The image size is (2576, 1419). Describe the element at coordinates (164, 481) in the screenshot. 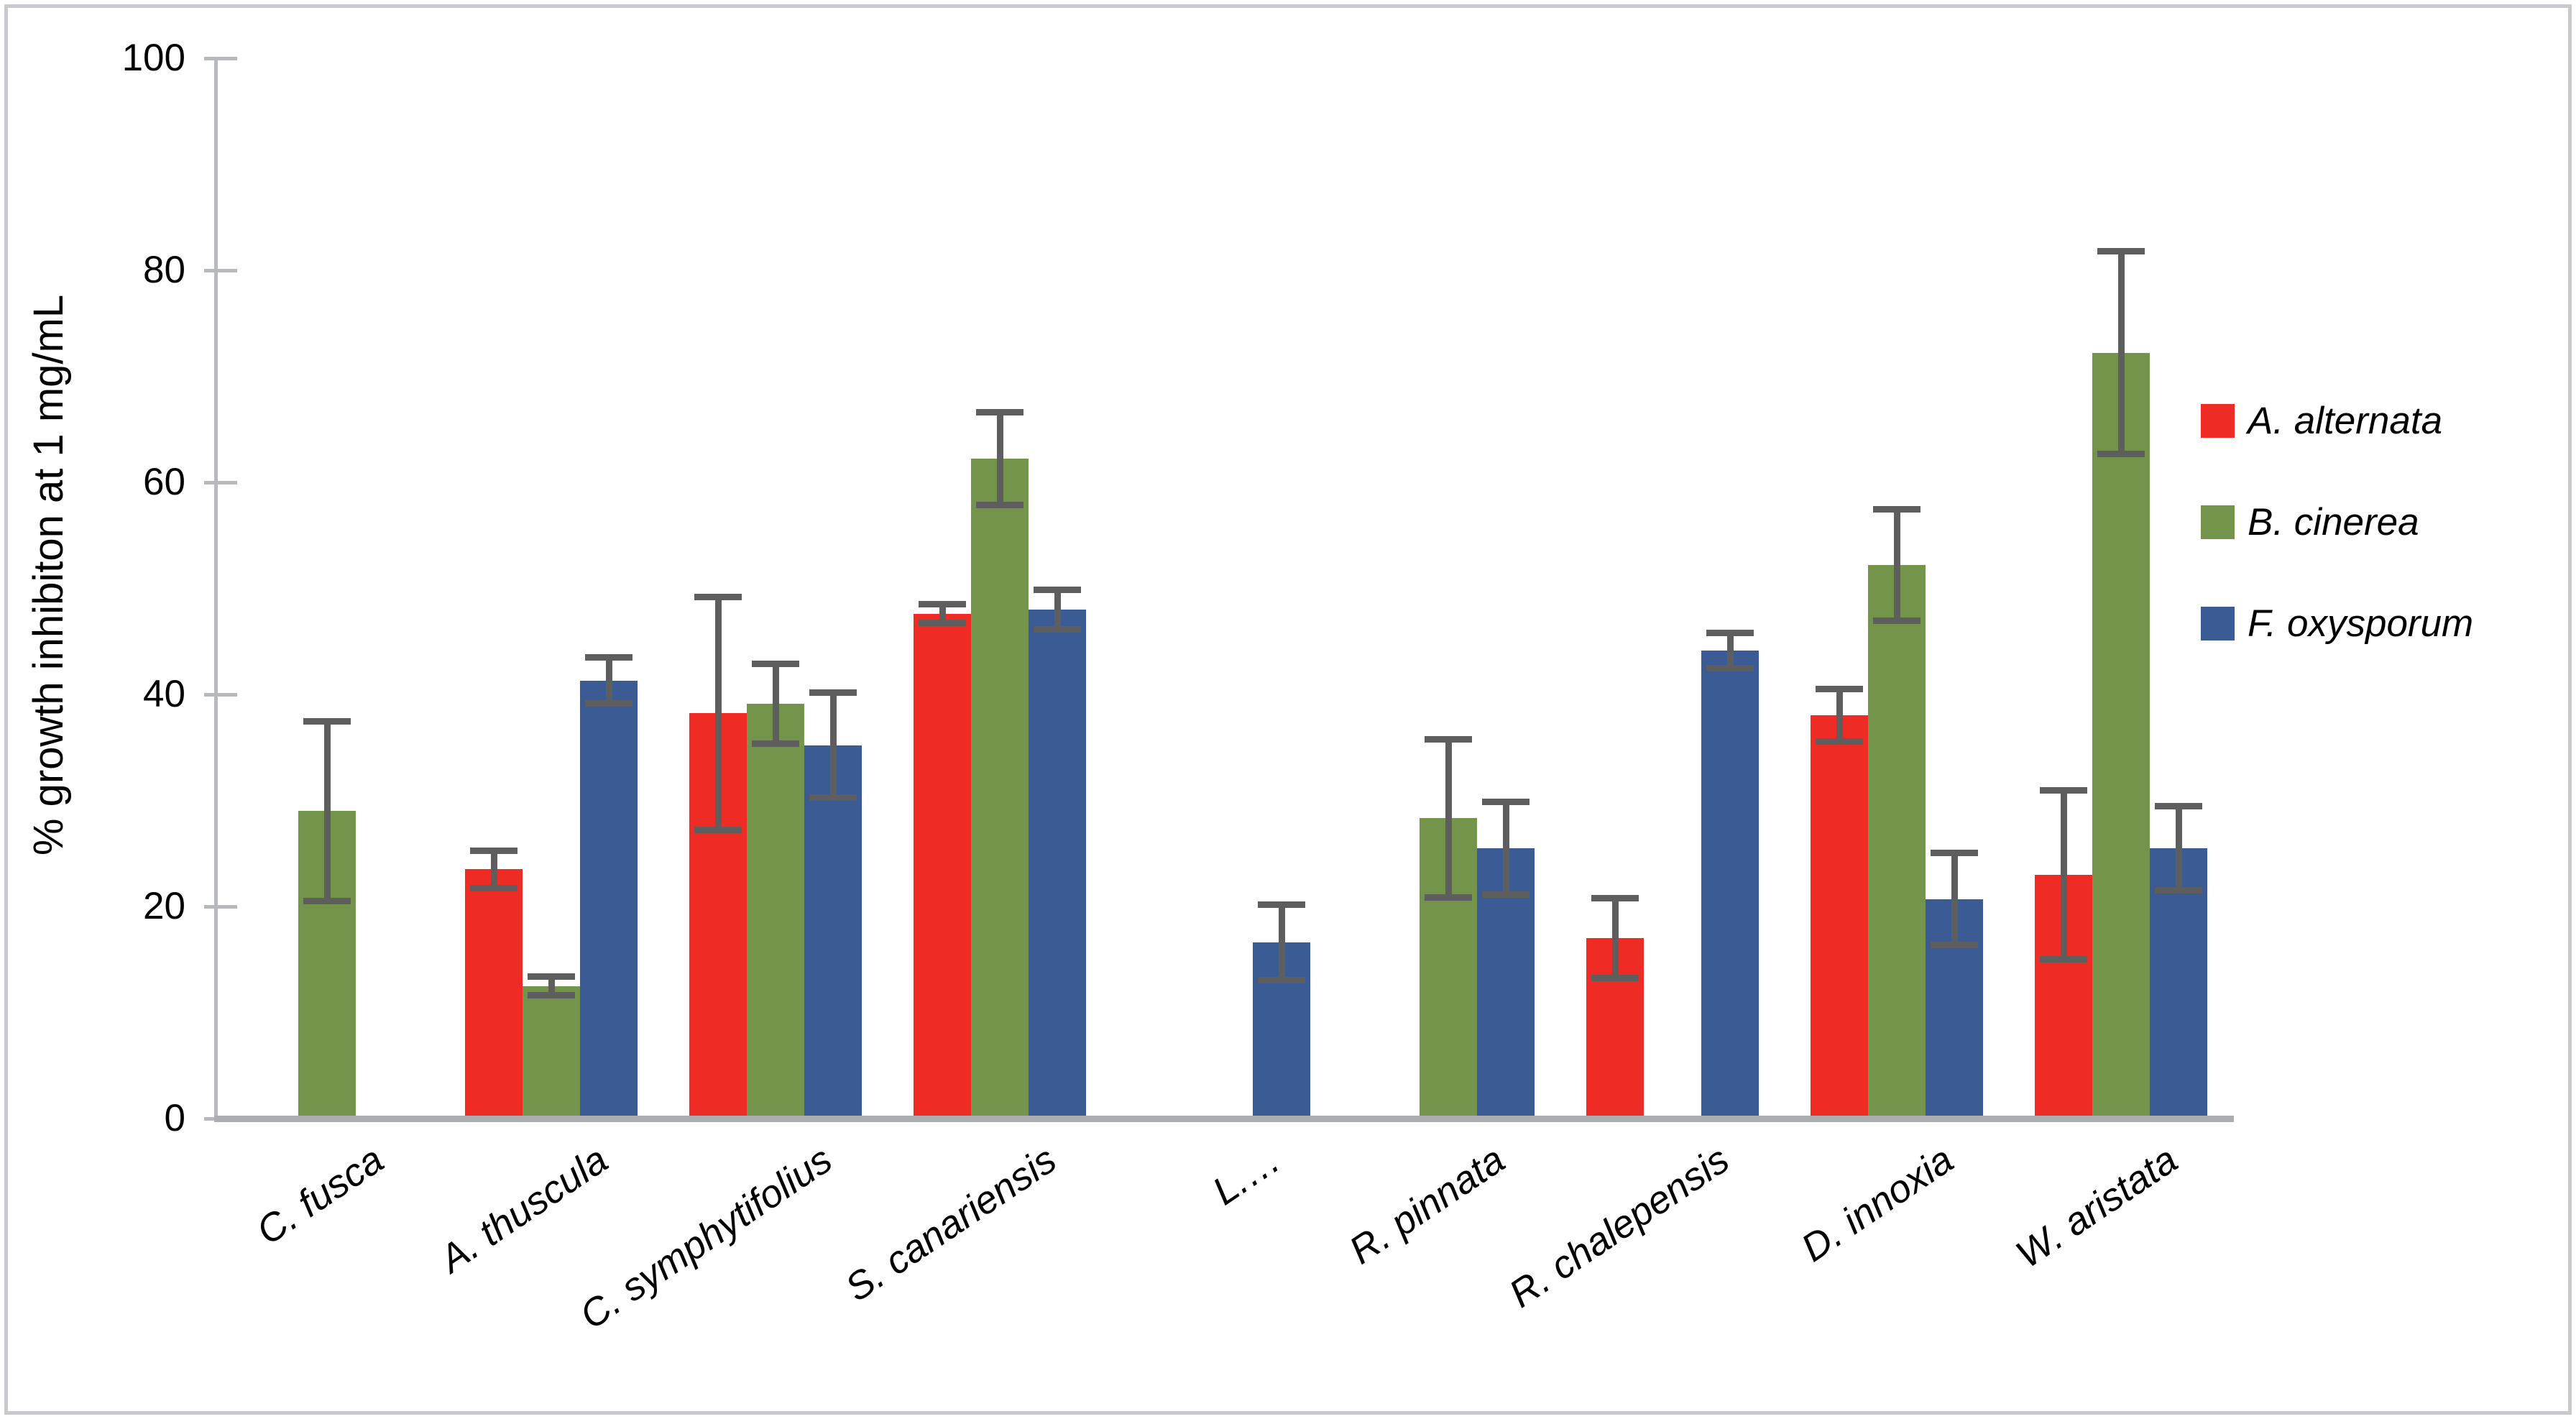

I see `y-tick-label: 60` at that location.